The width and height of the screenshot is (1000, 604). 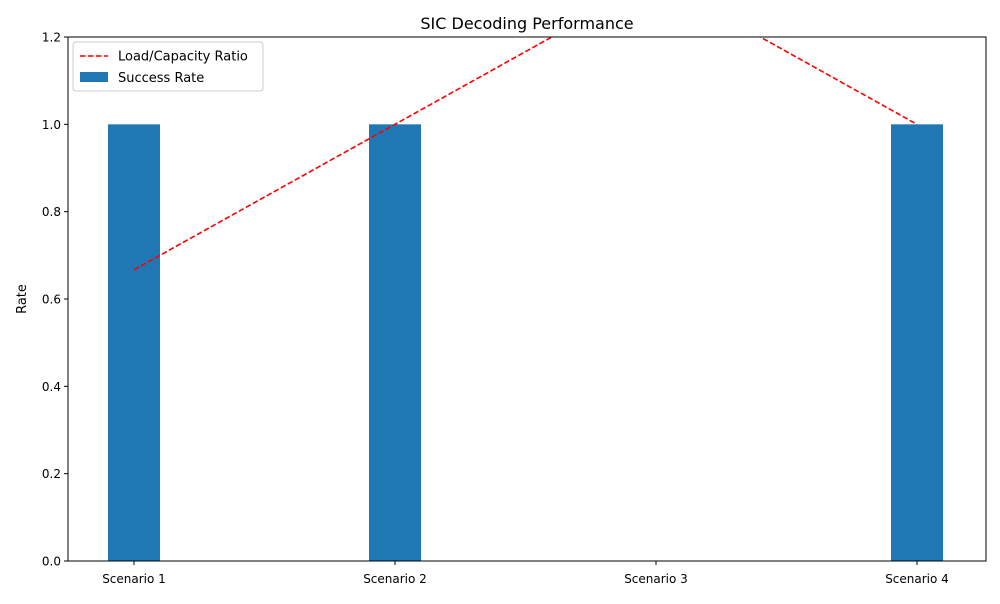 I want to click on x-tick-label: Scenario 4, so click(x=917, y=579).